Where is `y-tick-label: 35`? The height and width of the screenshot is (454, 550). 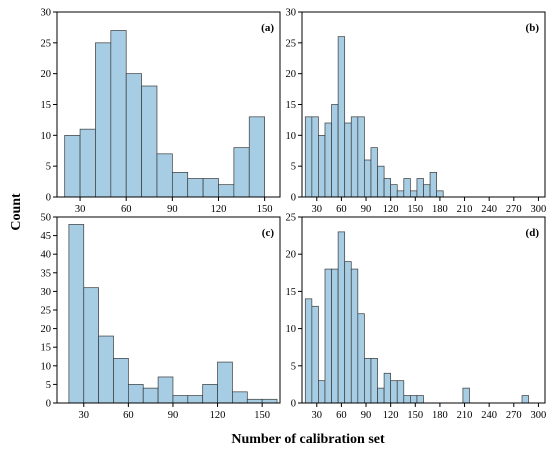 y-tick-label: 35 is located at coordinates (46, 273).